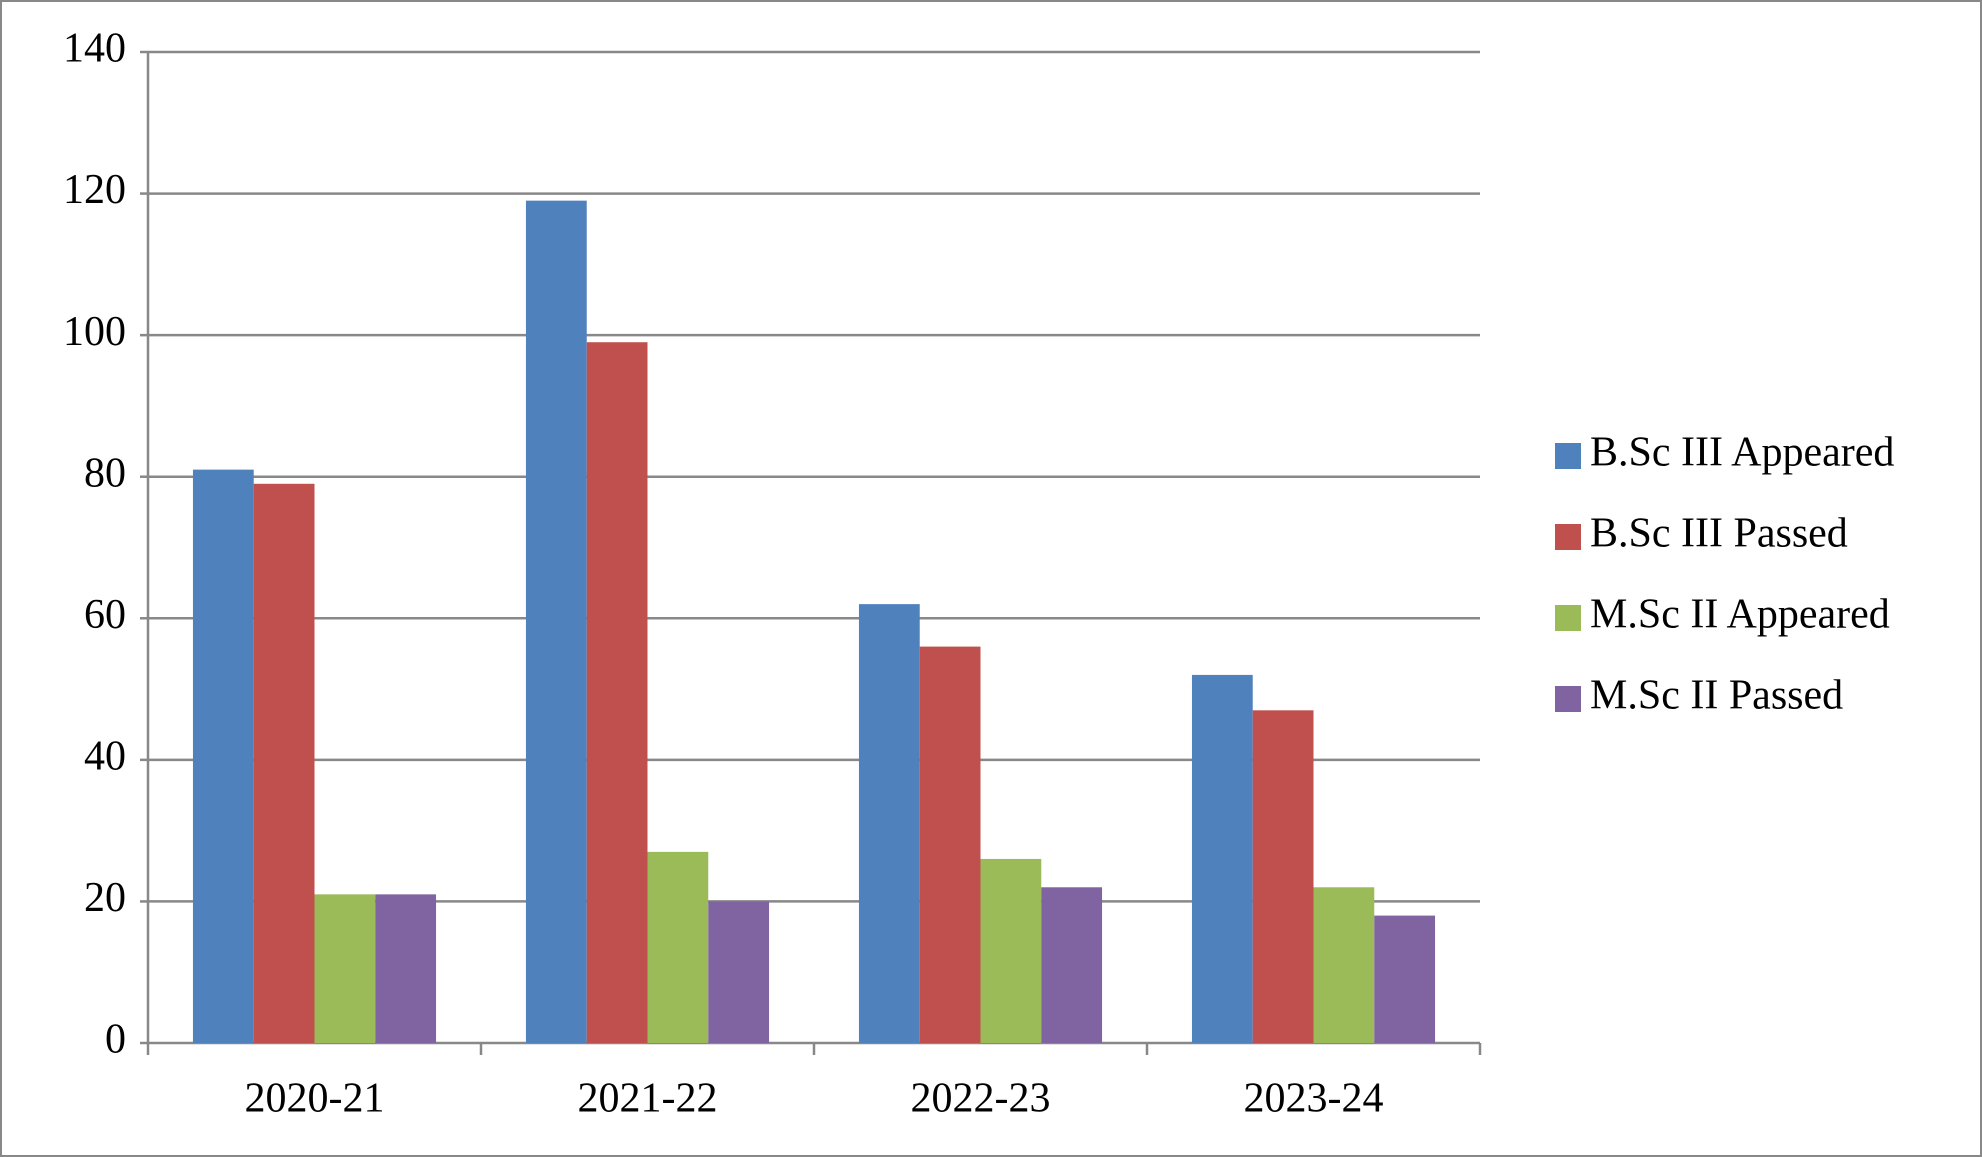 The height and width of the screenshot is (1157, 1982). What do you see at coordinates (1716, 696) in the screenshot?
I see `legend-label: M.Sc II Passed` at bounding box center [1716, 696].